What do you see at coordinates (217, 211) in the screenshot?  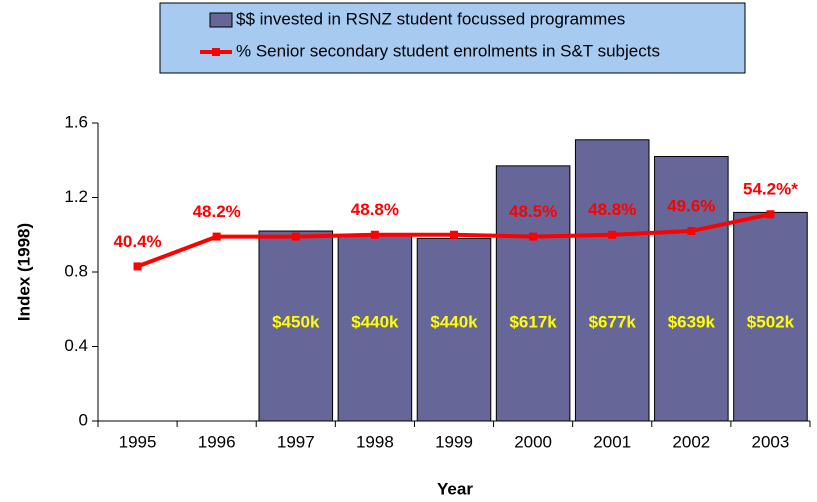 I see `data-label: 48.2%` at bounding box center [217, 211].